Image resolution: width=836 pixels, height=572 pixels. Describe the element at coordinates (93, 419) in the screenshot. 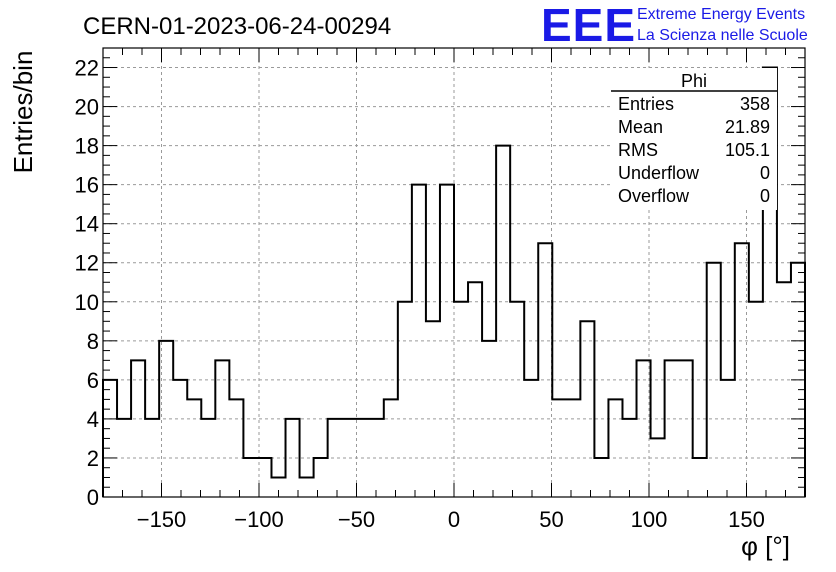

I see `y-tick-label: 4` at that location.